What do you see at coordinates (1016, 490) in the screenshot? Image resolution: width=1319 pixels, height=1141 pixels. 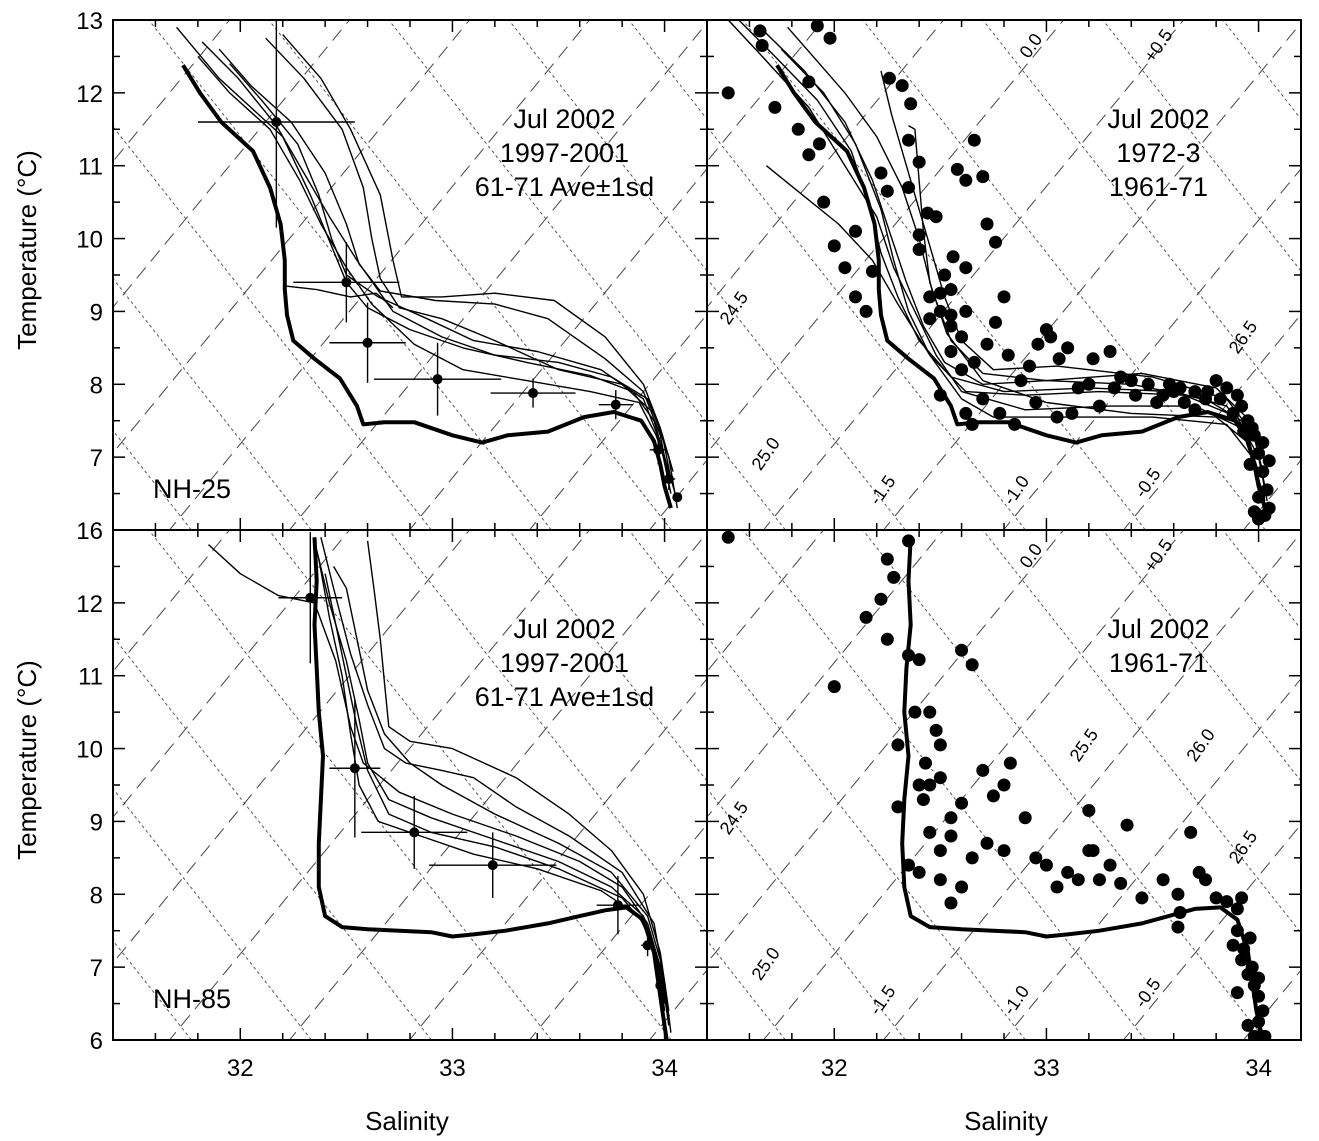 I see `contour-label: -1.0` at bounding box center [1016, 490].